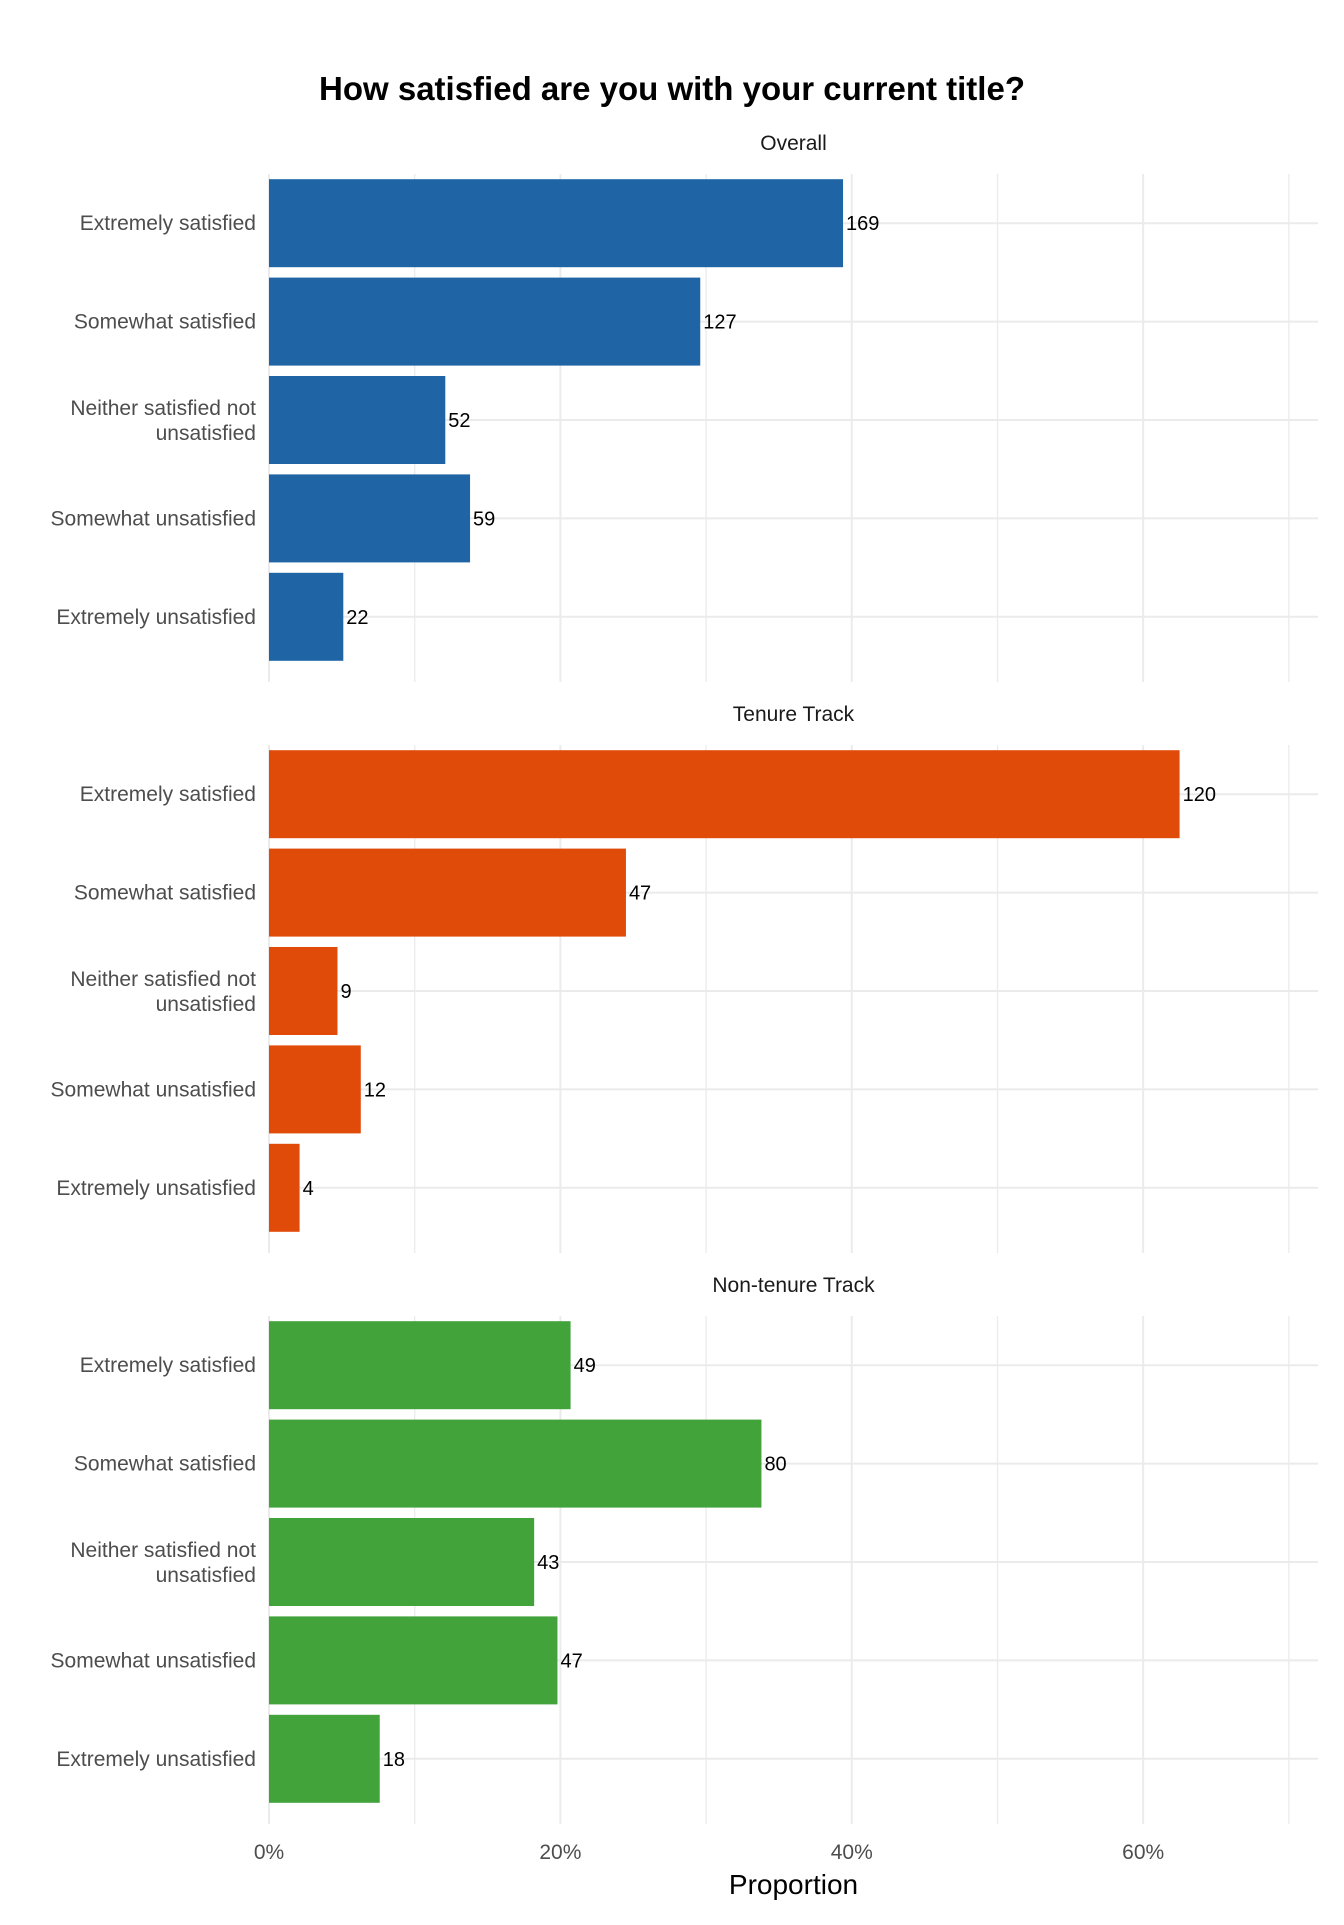  What do you see at coordinates (269, 1852) in the screenshot?
I see `x-tick-label: 0%` at bounding box center [269, 1852].